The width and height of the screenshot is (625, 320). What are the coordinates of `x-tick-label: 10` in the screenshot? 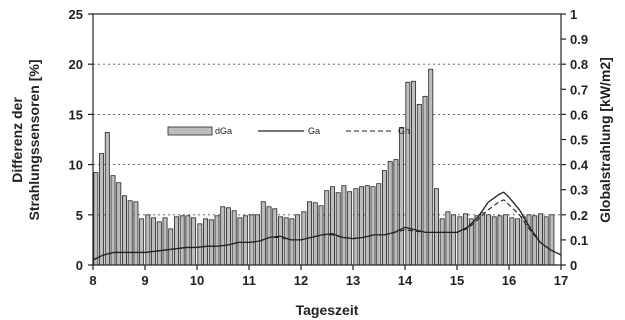 It's located at (197, 280).